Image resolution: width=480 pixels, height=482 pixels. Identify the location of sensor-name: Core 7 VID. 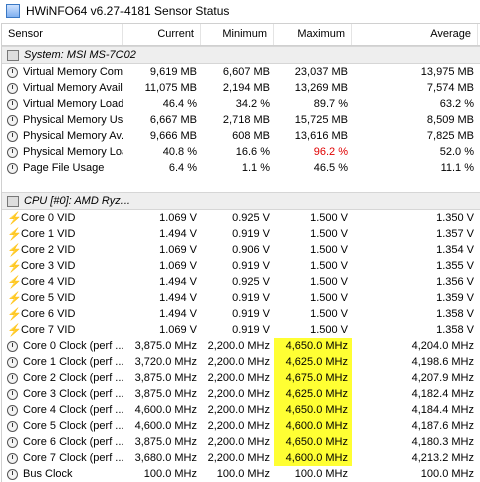
(48, 330).